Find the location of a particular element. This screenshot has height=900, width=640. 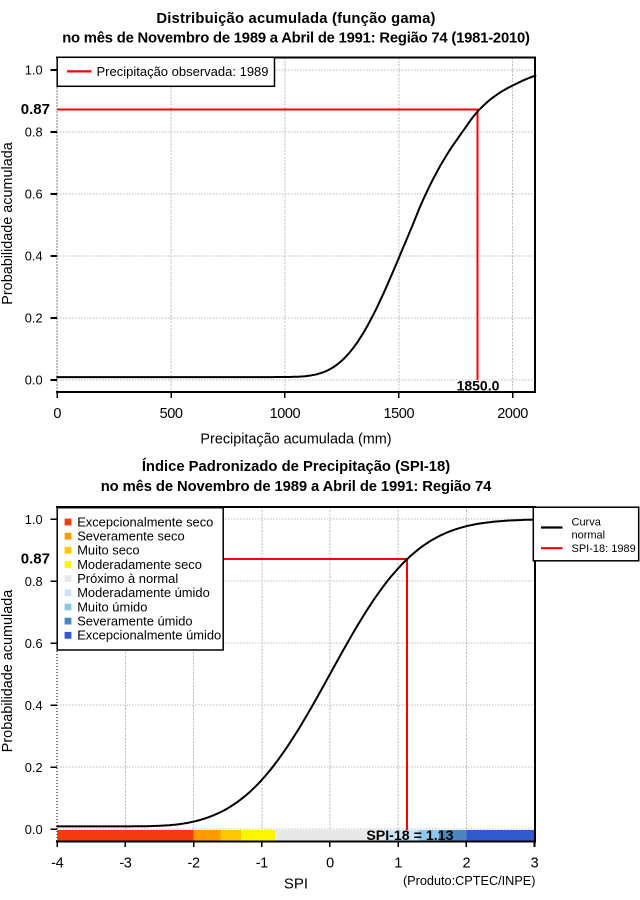

svg-text:Distribuição acumulada (função: Distribuição acumulada (função gama) is located at coordinates (295, 19).